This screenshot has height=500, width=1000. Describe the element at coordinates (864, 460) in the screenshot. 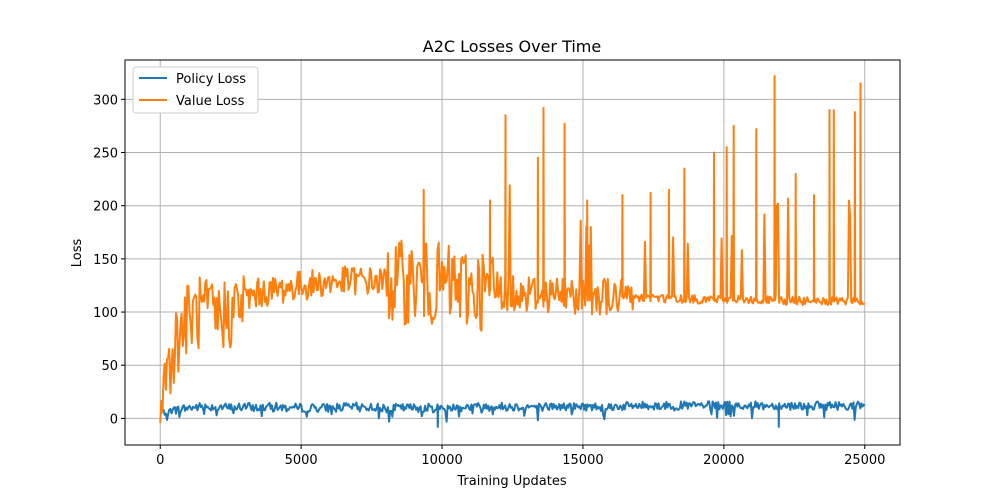

I see `x-tick-label: 25000` at that location.